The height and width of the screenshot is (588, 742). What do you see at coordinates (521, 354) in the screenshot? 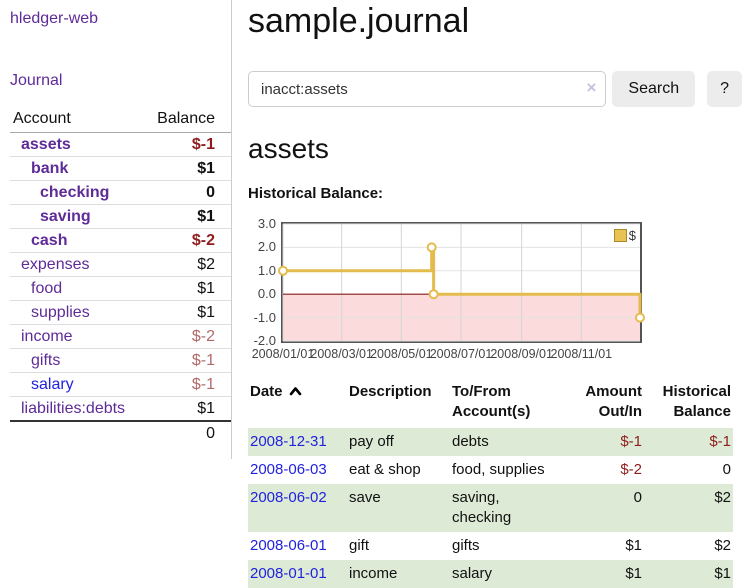
I see `x-axis-tick-label: 2008/09/01` at bounding box center [521, 354].